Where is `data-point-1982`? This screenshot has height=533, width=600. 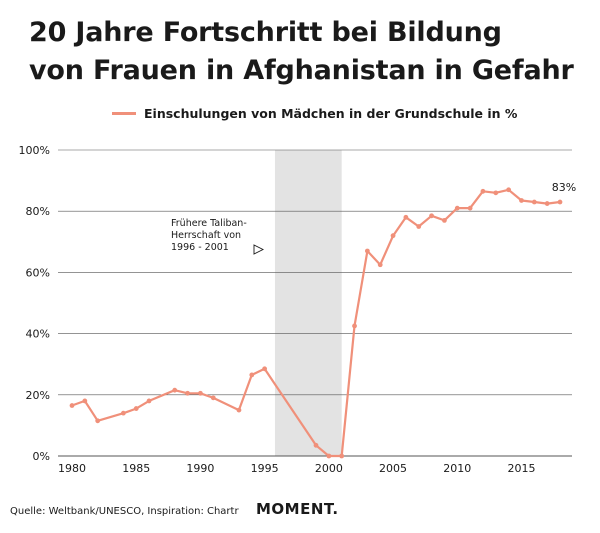 data-point-1982 is located at coordinates (98, 421).